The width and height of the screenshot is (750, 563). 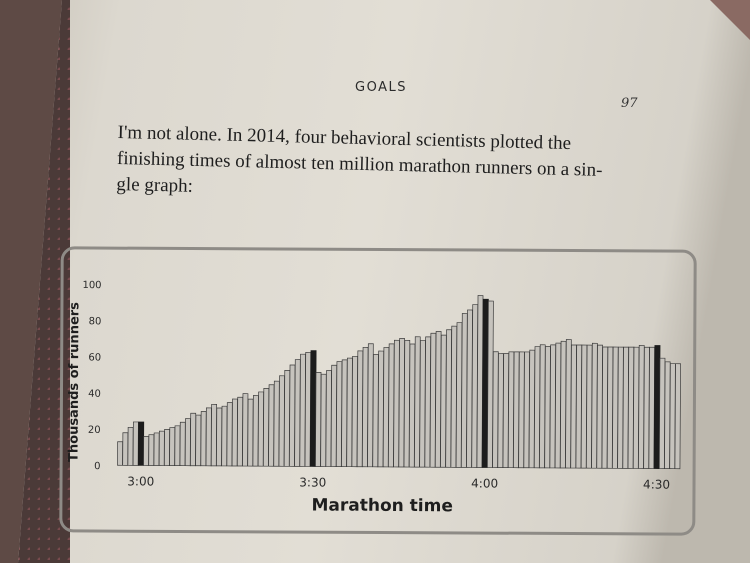 What do you see at coordinates (97, 466) in the screenshot?
I see `y-tick-label: 0` at bounding box center [97, 466].